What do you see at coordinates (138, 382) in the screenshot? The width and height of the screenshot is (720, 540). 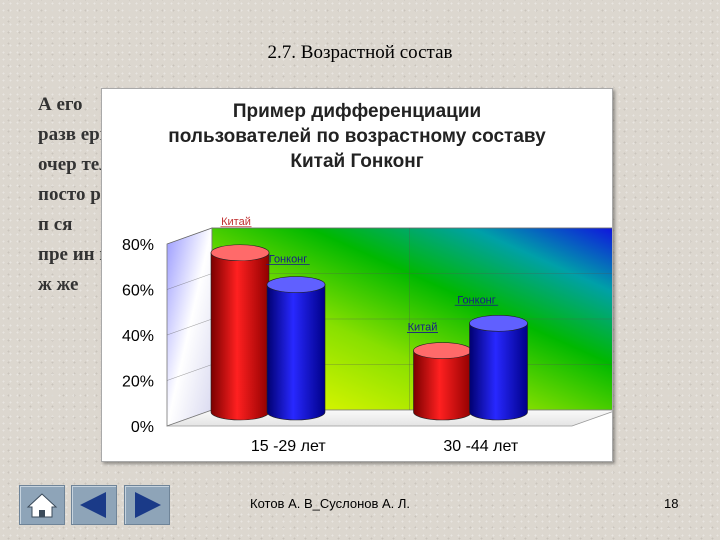 I see `y-tick-label: 20%` at bounding box center [138, 382].